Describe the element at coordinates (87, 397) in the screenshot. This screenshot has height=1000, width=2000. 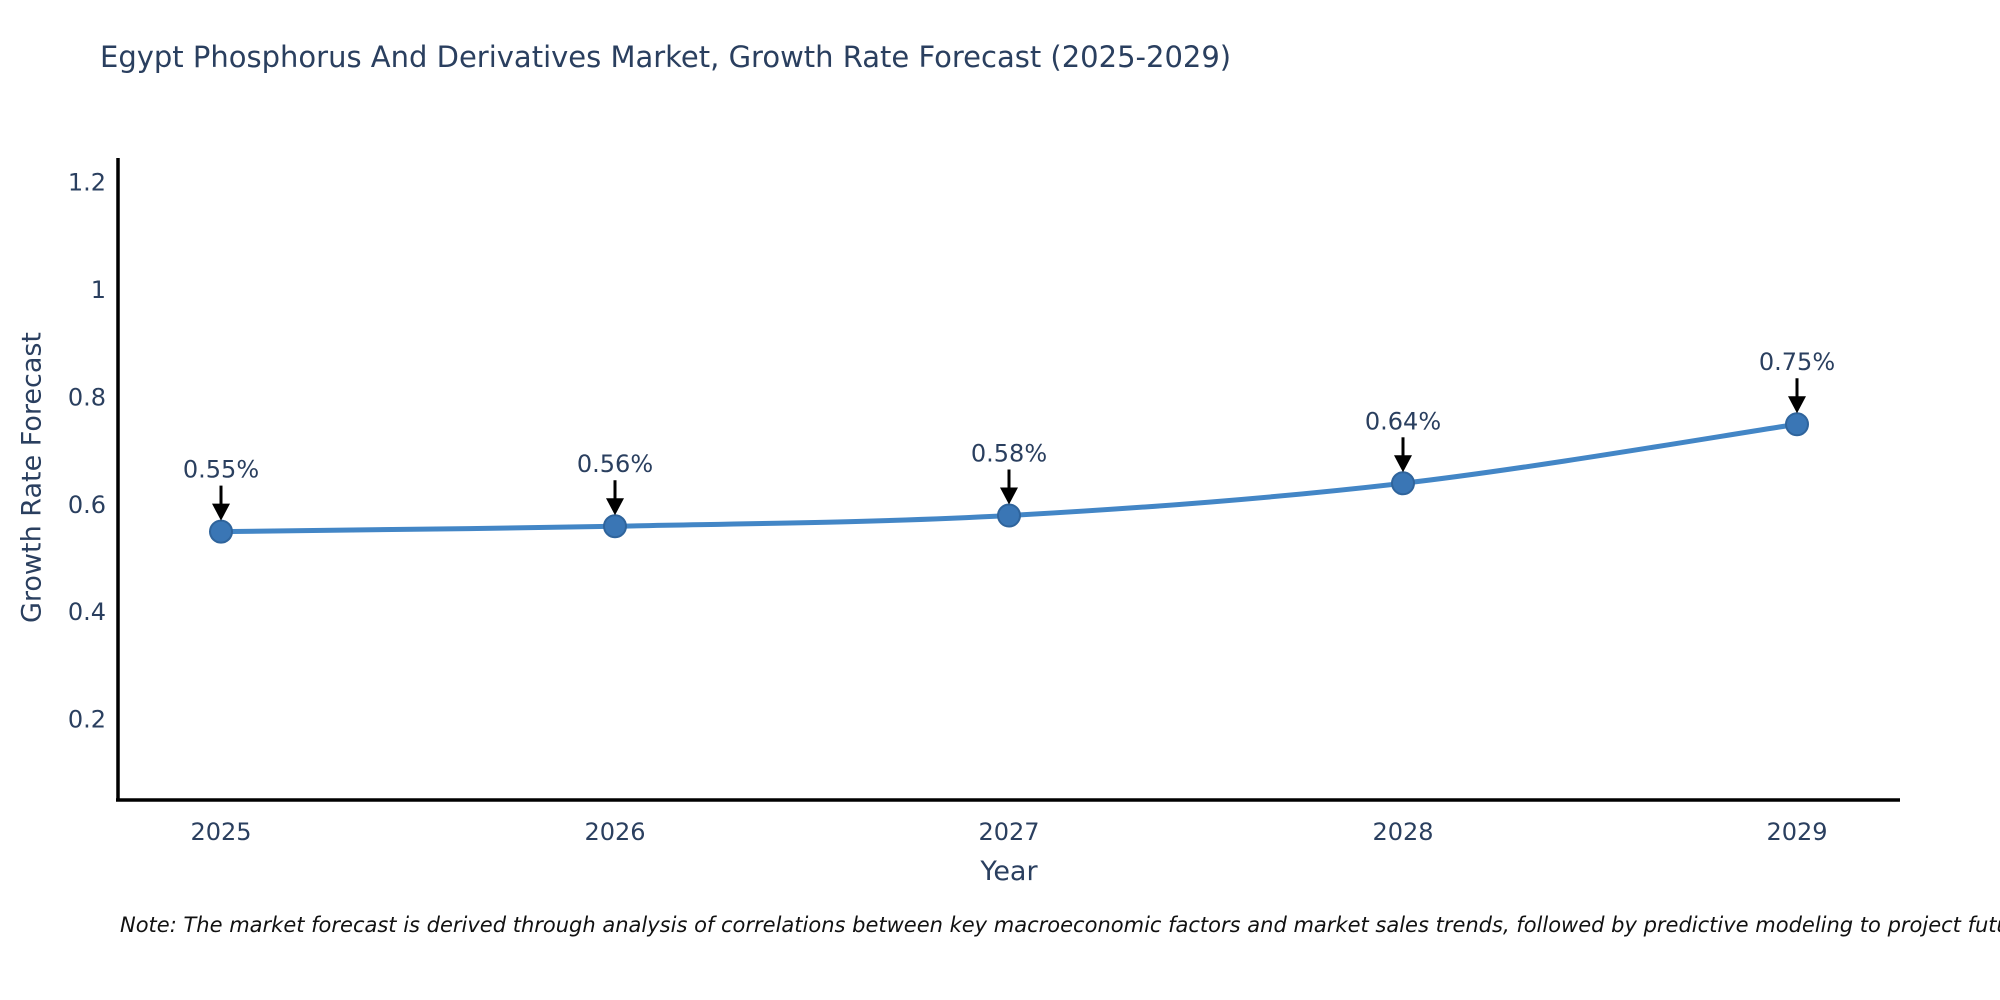
I see `y-tick-label: 0.8` at that location.